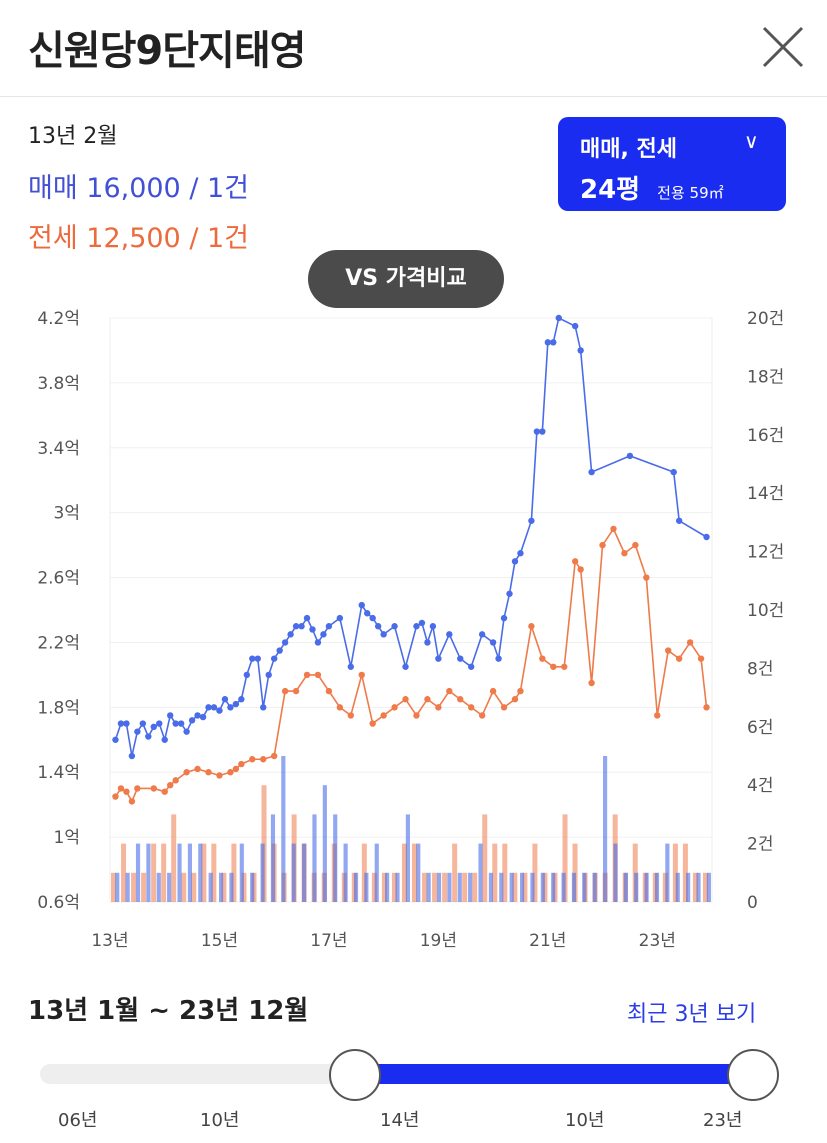  What do you see at coordinates (400, 1120) in the screenshot?
I see `slider-tick: 14년` at bounding box center [400, 1120].